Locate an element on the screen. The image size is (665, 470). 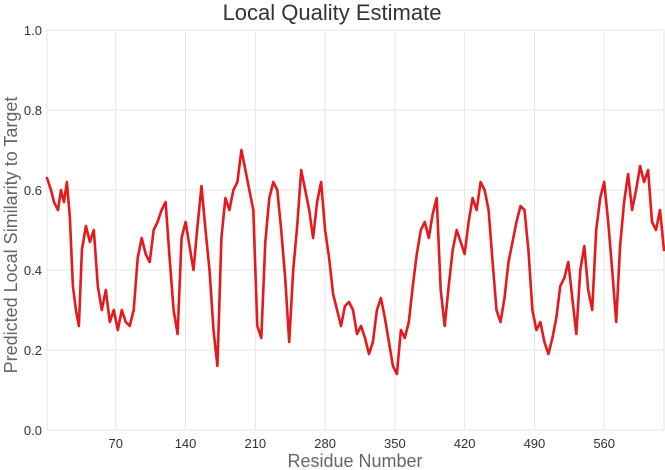
x-tick-label: 210 is located at coordinates (255, 443).